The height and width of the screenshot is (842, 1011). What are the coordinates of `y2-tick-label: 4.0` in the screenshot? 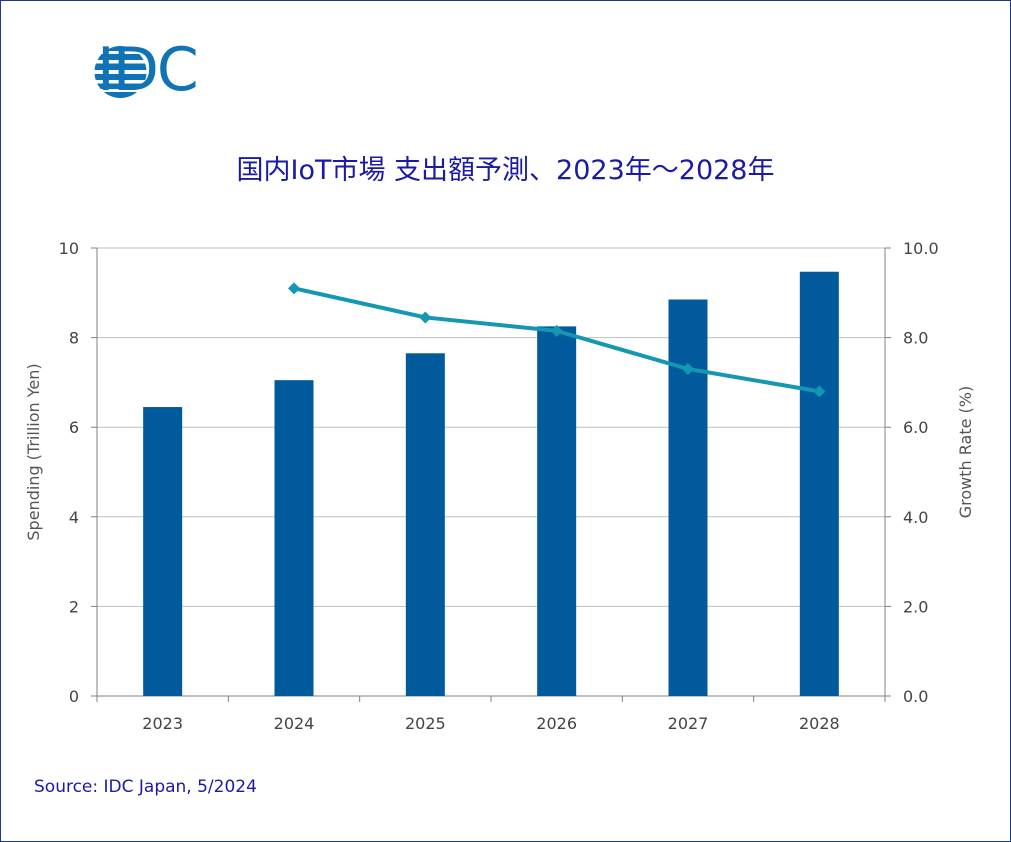 It's located at (915, 517).